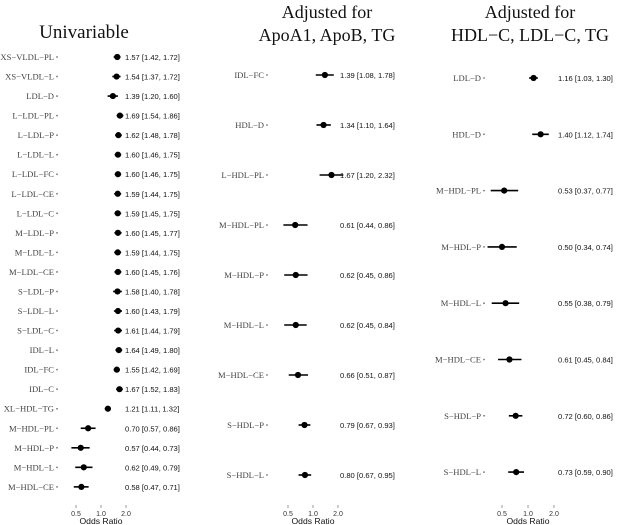  What do you see at coordinates (152, 467) in the screenshot?
I see `estimate-label: 0.62 [0.49, 0.79]` at bounding box center [152, 467].